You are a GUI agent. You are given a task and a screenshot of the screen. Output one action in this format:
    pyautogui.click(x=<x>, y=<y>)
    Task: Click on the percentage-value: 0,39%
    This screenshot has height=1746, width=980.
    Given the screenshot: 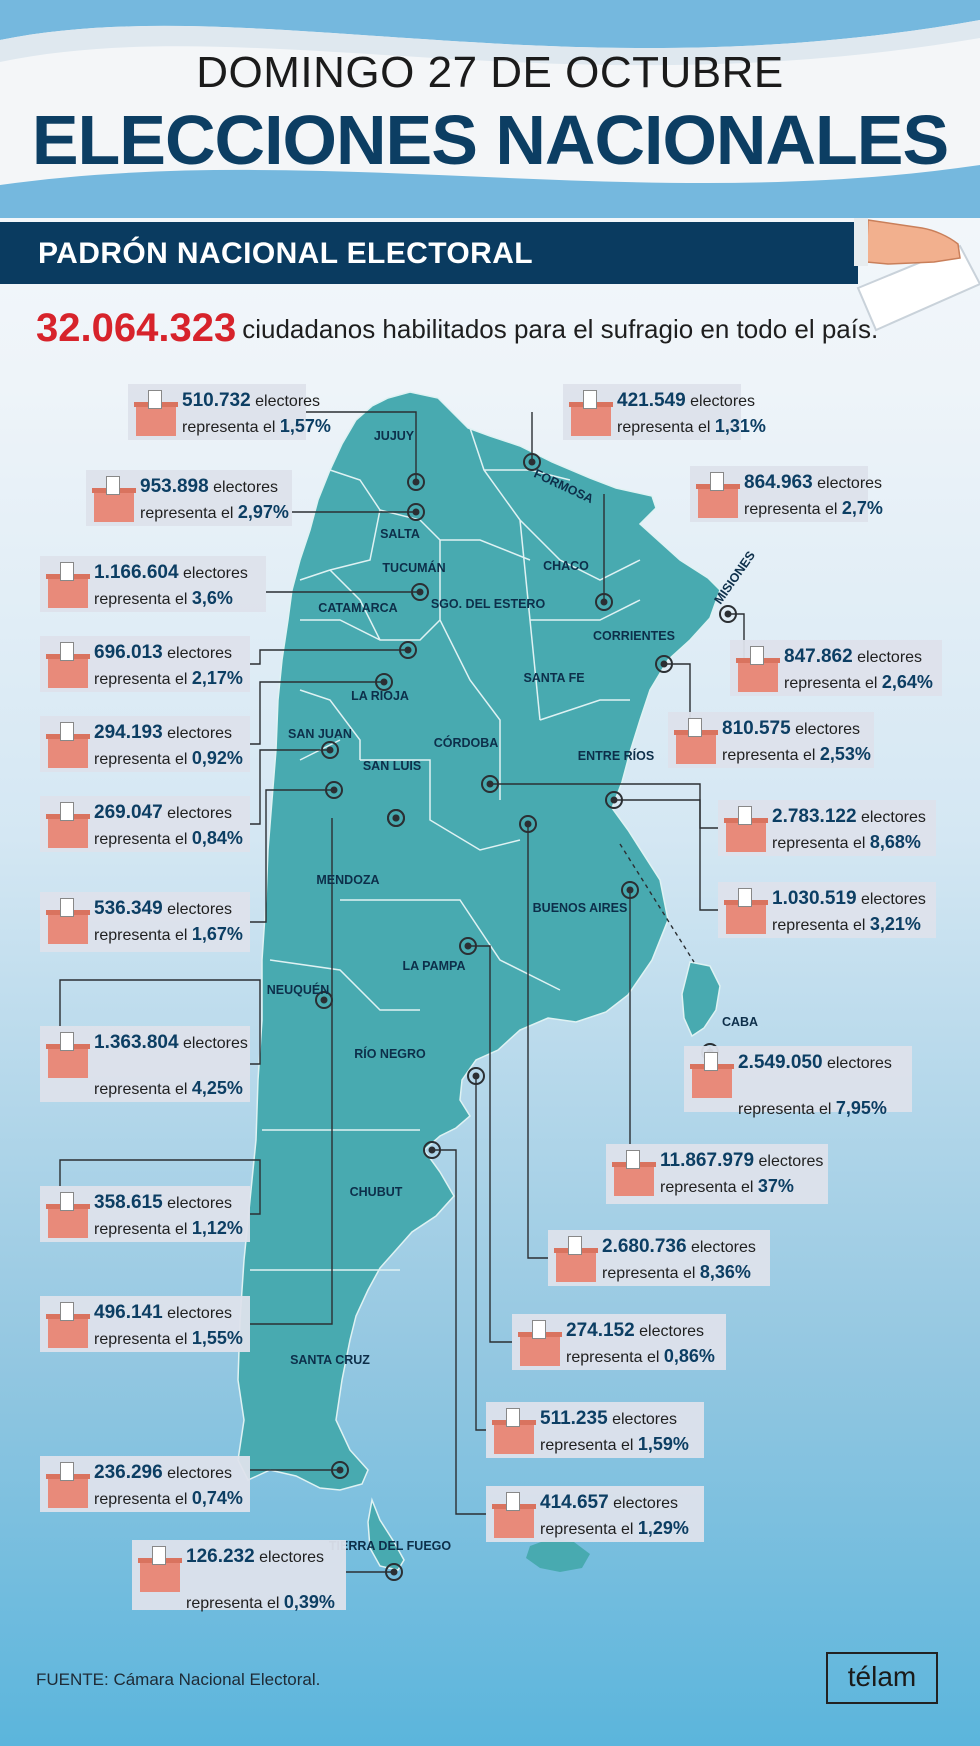 What is the action you would take?
    pyautogui.click(x=309, y=1602)
    